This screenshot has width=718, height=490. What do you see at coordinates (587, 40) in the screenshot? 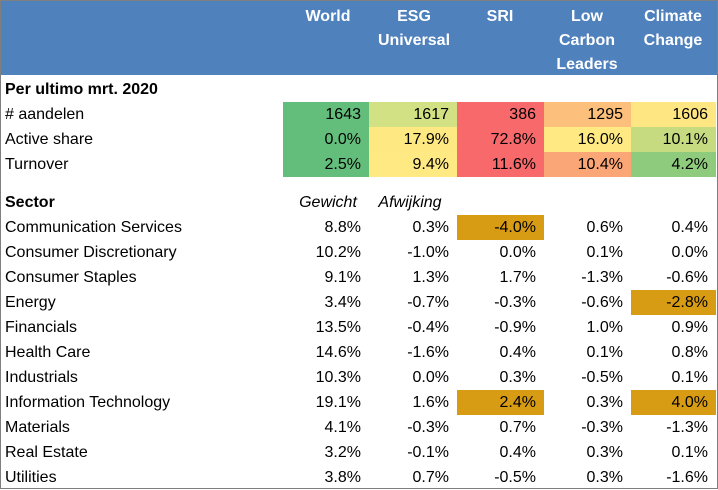
I see `column-header-low-carbon-leaders: Low Carbon Leaders` at bounding box center [587, 40].